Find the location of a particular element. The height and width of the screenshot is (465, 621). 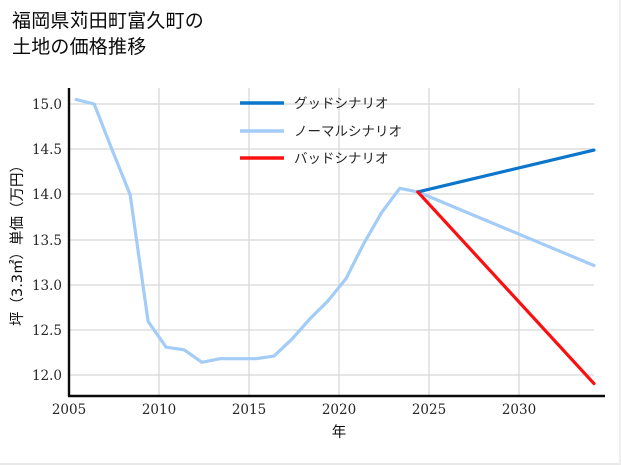

legend-label-good: グッドシナリオ is located at coordinates (341, 104).